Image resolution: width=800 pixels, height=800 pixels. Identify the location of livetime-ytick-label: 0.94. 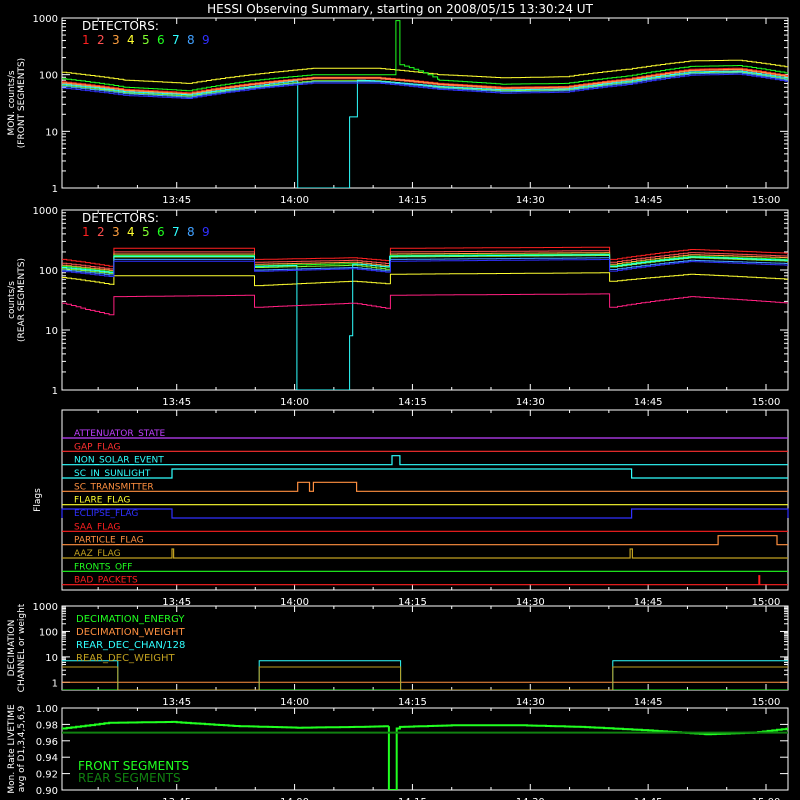
(47, 758).